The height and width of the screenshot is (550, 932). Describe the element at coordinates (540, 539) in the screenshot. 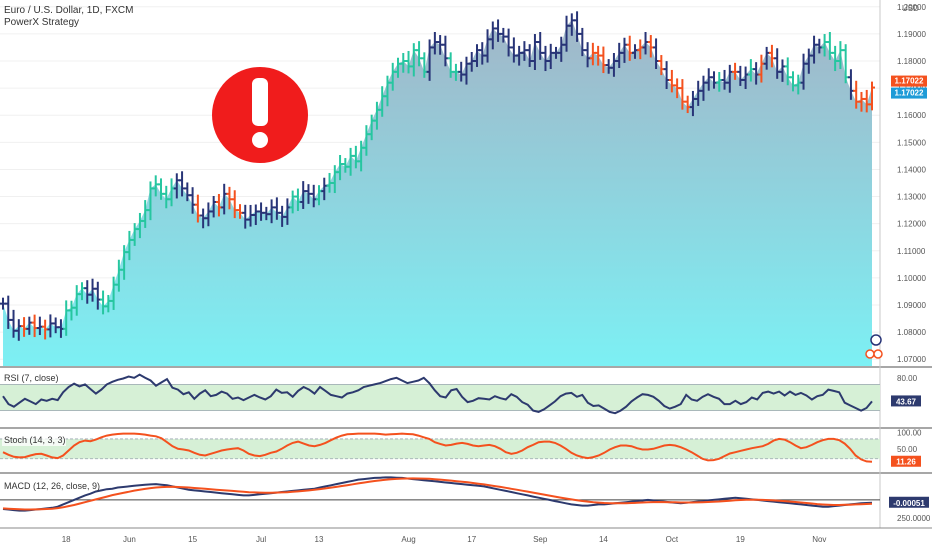

I see `time-tick-label: Sep` at that location.